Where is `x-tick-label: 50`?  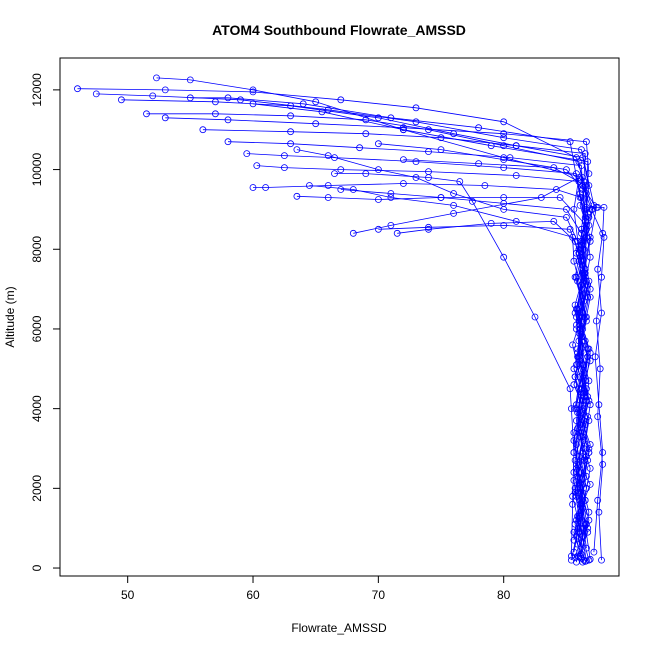 x-tick-label: 50 is located at coordinates (128, 595).